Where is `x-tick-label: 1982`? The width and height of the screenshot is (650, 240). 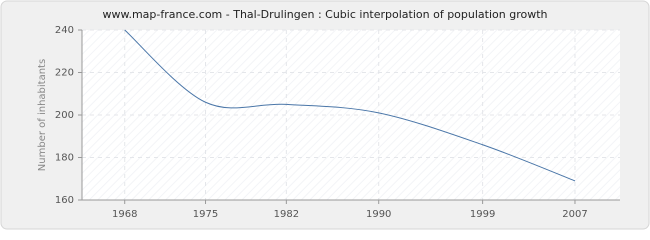 x-tick-label: 1982 is located at coordinates (286, 214).